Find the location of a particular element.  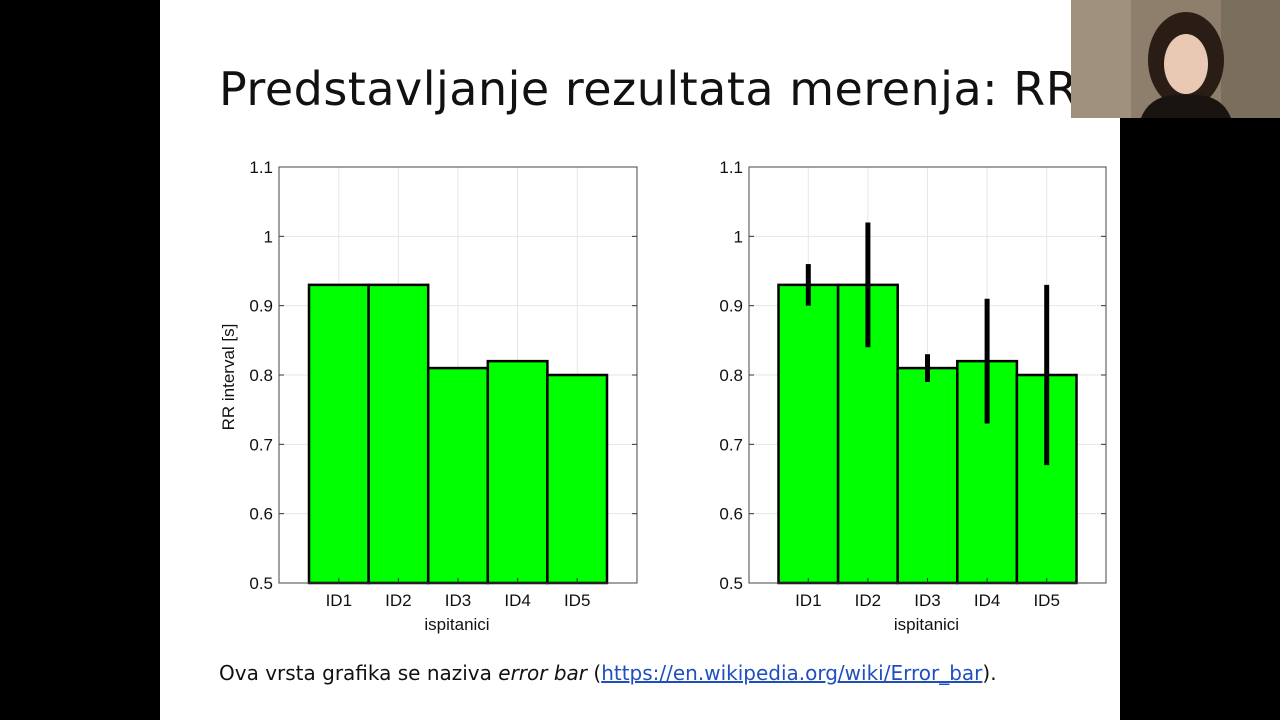

presenter-webcam is located at coordinates (1175, 59).